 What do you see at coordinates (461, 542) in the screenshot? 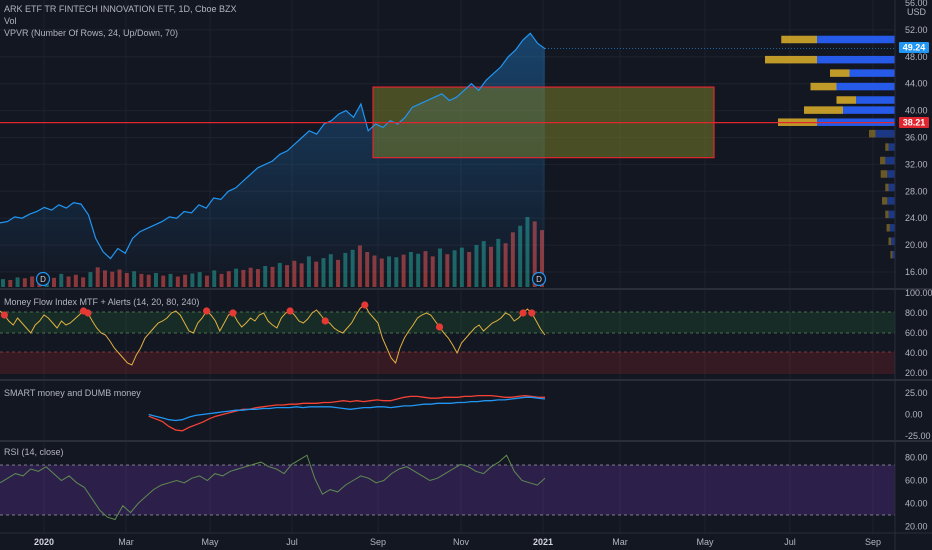
I see `time-tick-label: Nov` at bounding box center [461, 542].